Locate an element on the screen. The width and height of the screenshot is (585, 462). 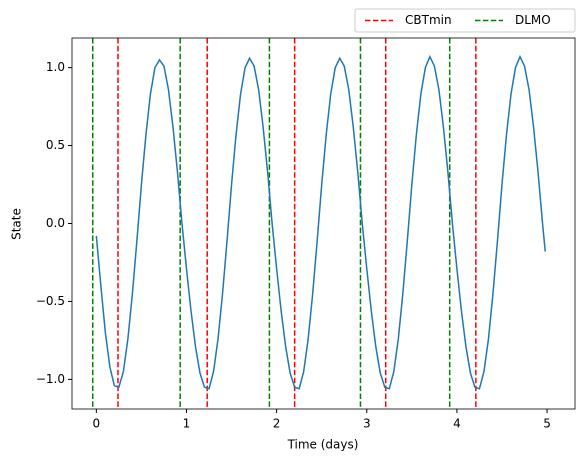
legend-label: DLMO is located at coordinates (533, 20).